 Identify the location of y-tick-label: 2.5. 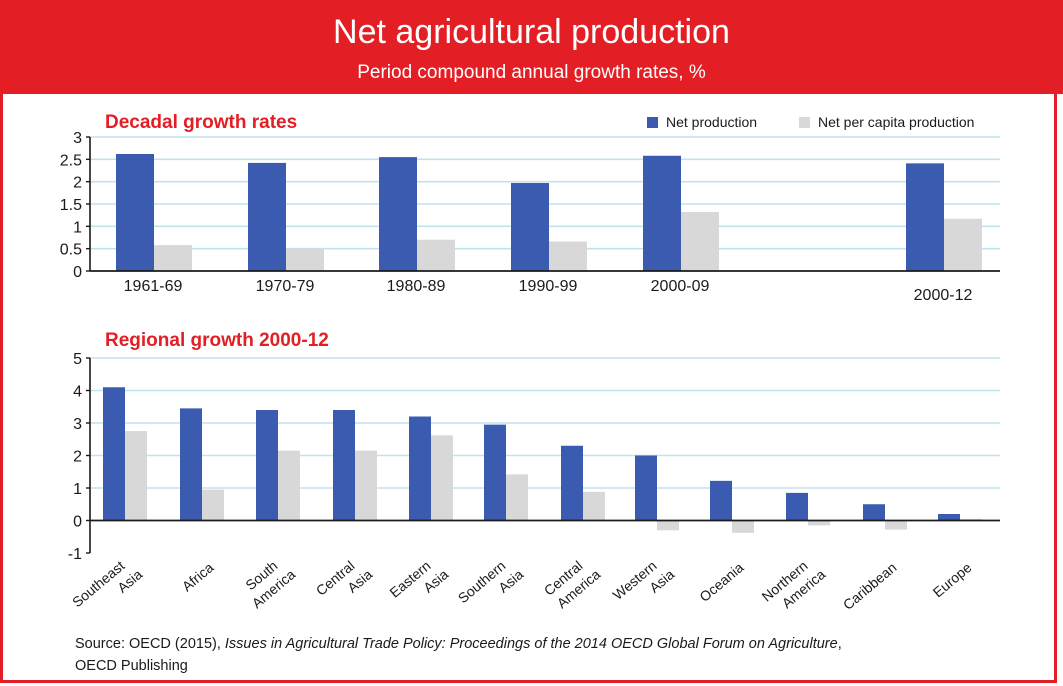
(71, 160).